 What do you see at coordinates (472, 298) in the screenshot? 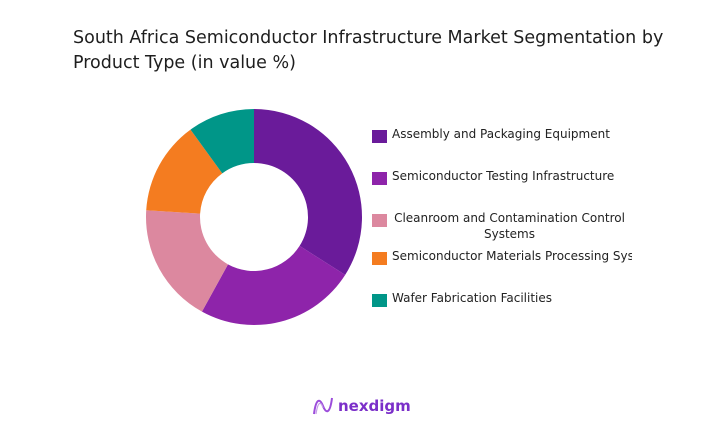
I see `legend-label: Wafer Fabrication Facilities` at bounding box center [472, 298].